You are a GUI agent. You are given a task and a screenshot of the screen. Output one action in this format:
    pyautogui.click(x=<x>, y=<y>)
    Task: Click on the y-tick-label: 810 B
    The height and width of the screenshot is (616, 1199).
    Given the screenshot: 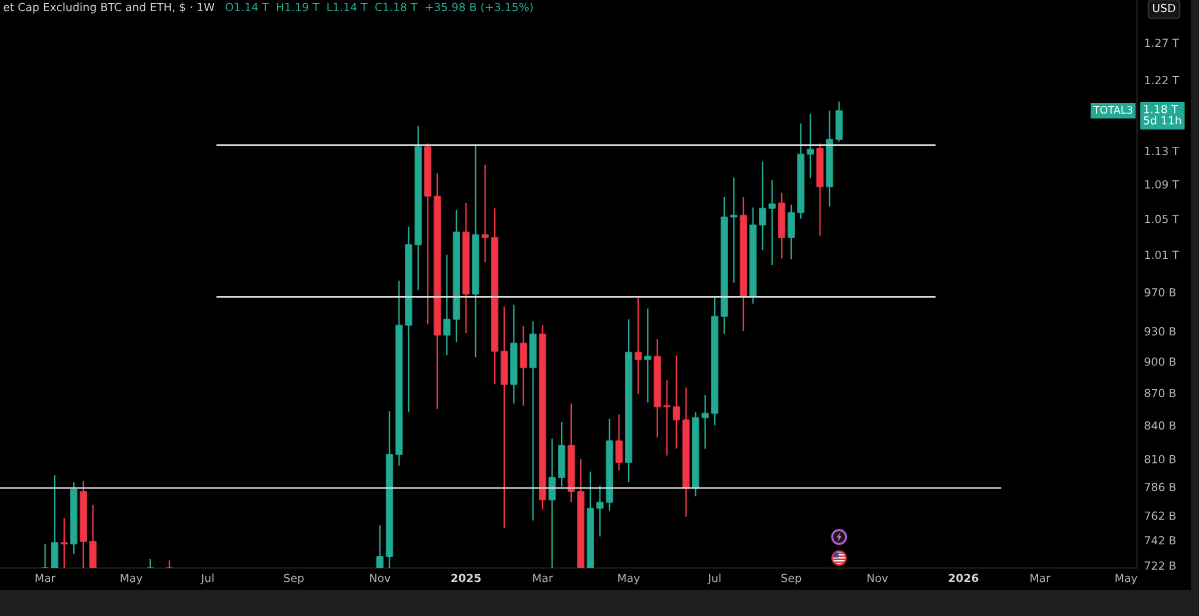 What is the action you would take?
    pyautogui.click(x=1160, y=459)
    